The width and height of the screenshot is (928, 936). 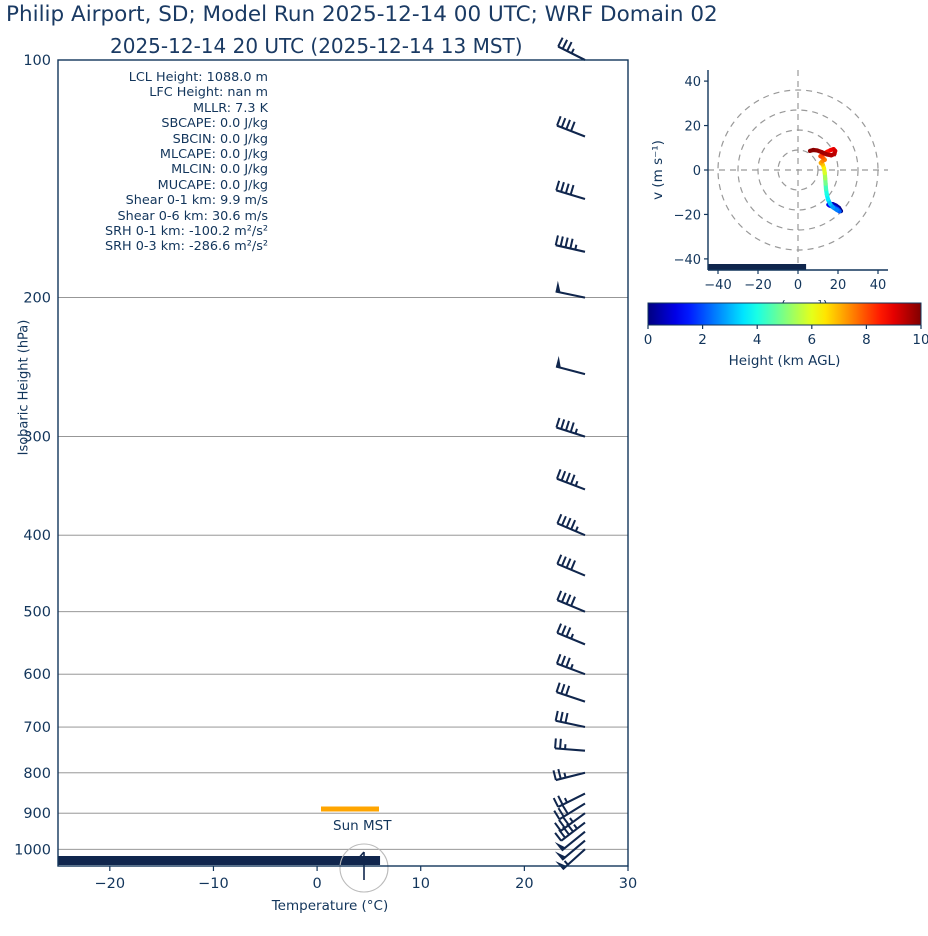 What do you see at coordinates (524, 884) in the screenshot?
I see `skewt-x-tick: 20` at bounding box center [524, 884].